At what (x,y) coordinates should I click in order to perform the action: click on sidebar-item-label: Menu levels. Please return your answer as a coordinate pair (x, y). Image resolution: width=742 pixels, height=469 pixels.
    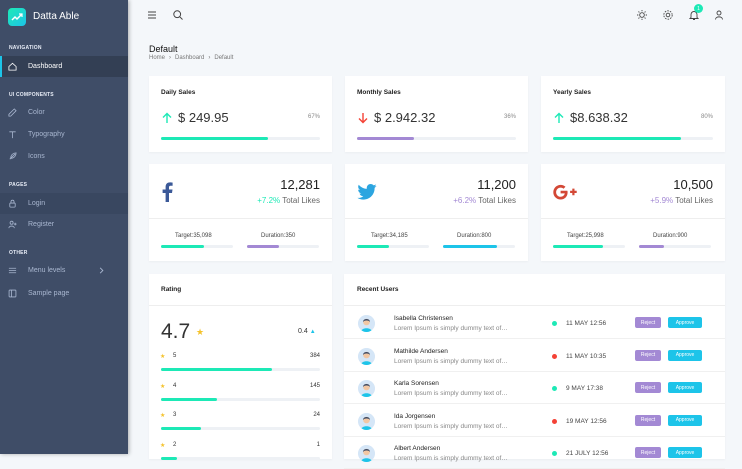
    Looking at the image, I should click on (47, 270).